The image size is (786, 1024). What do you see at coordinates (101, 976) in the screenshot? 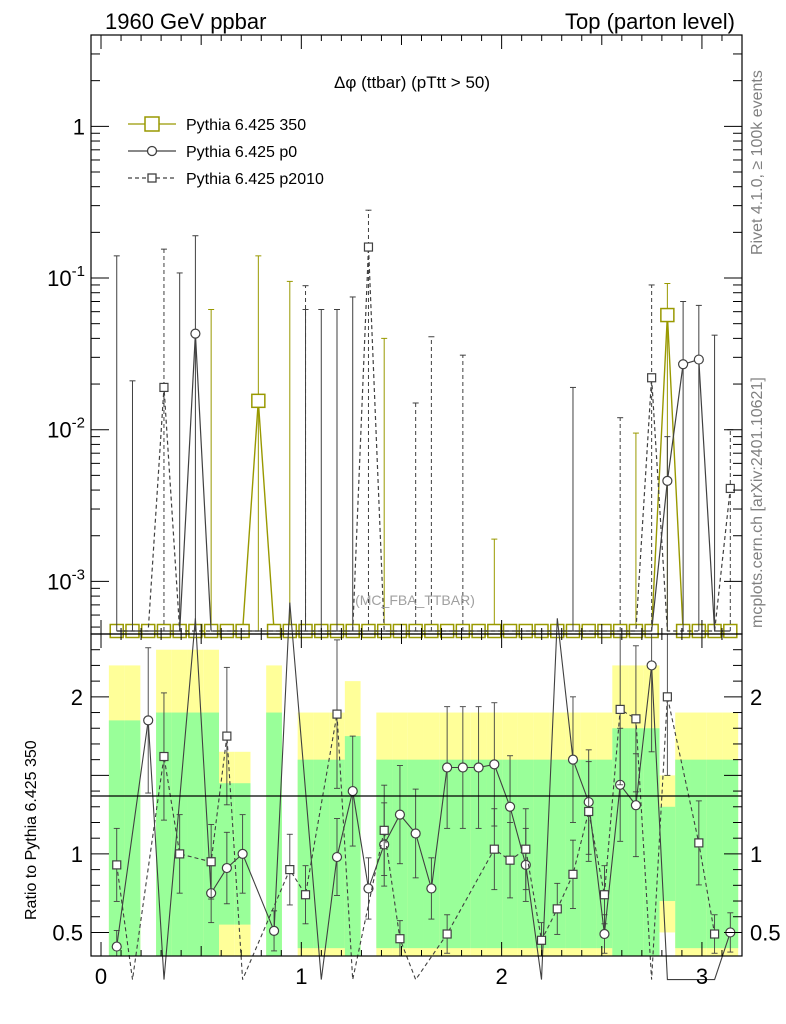
I see `ratio-x-tick-label: 0` at bounding box center [101, 976].